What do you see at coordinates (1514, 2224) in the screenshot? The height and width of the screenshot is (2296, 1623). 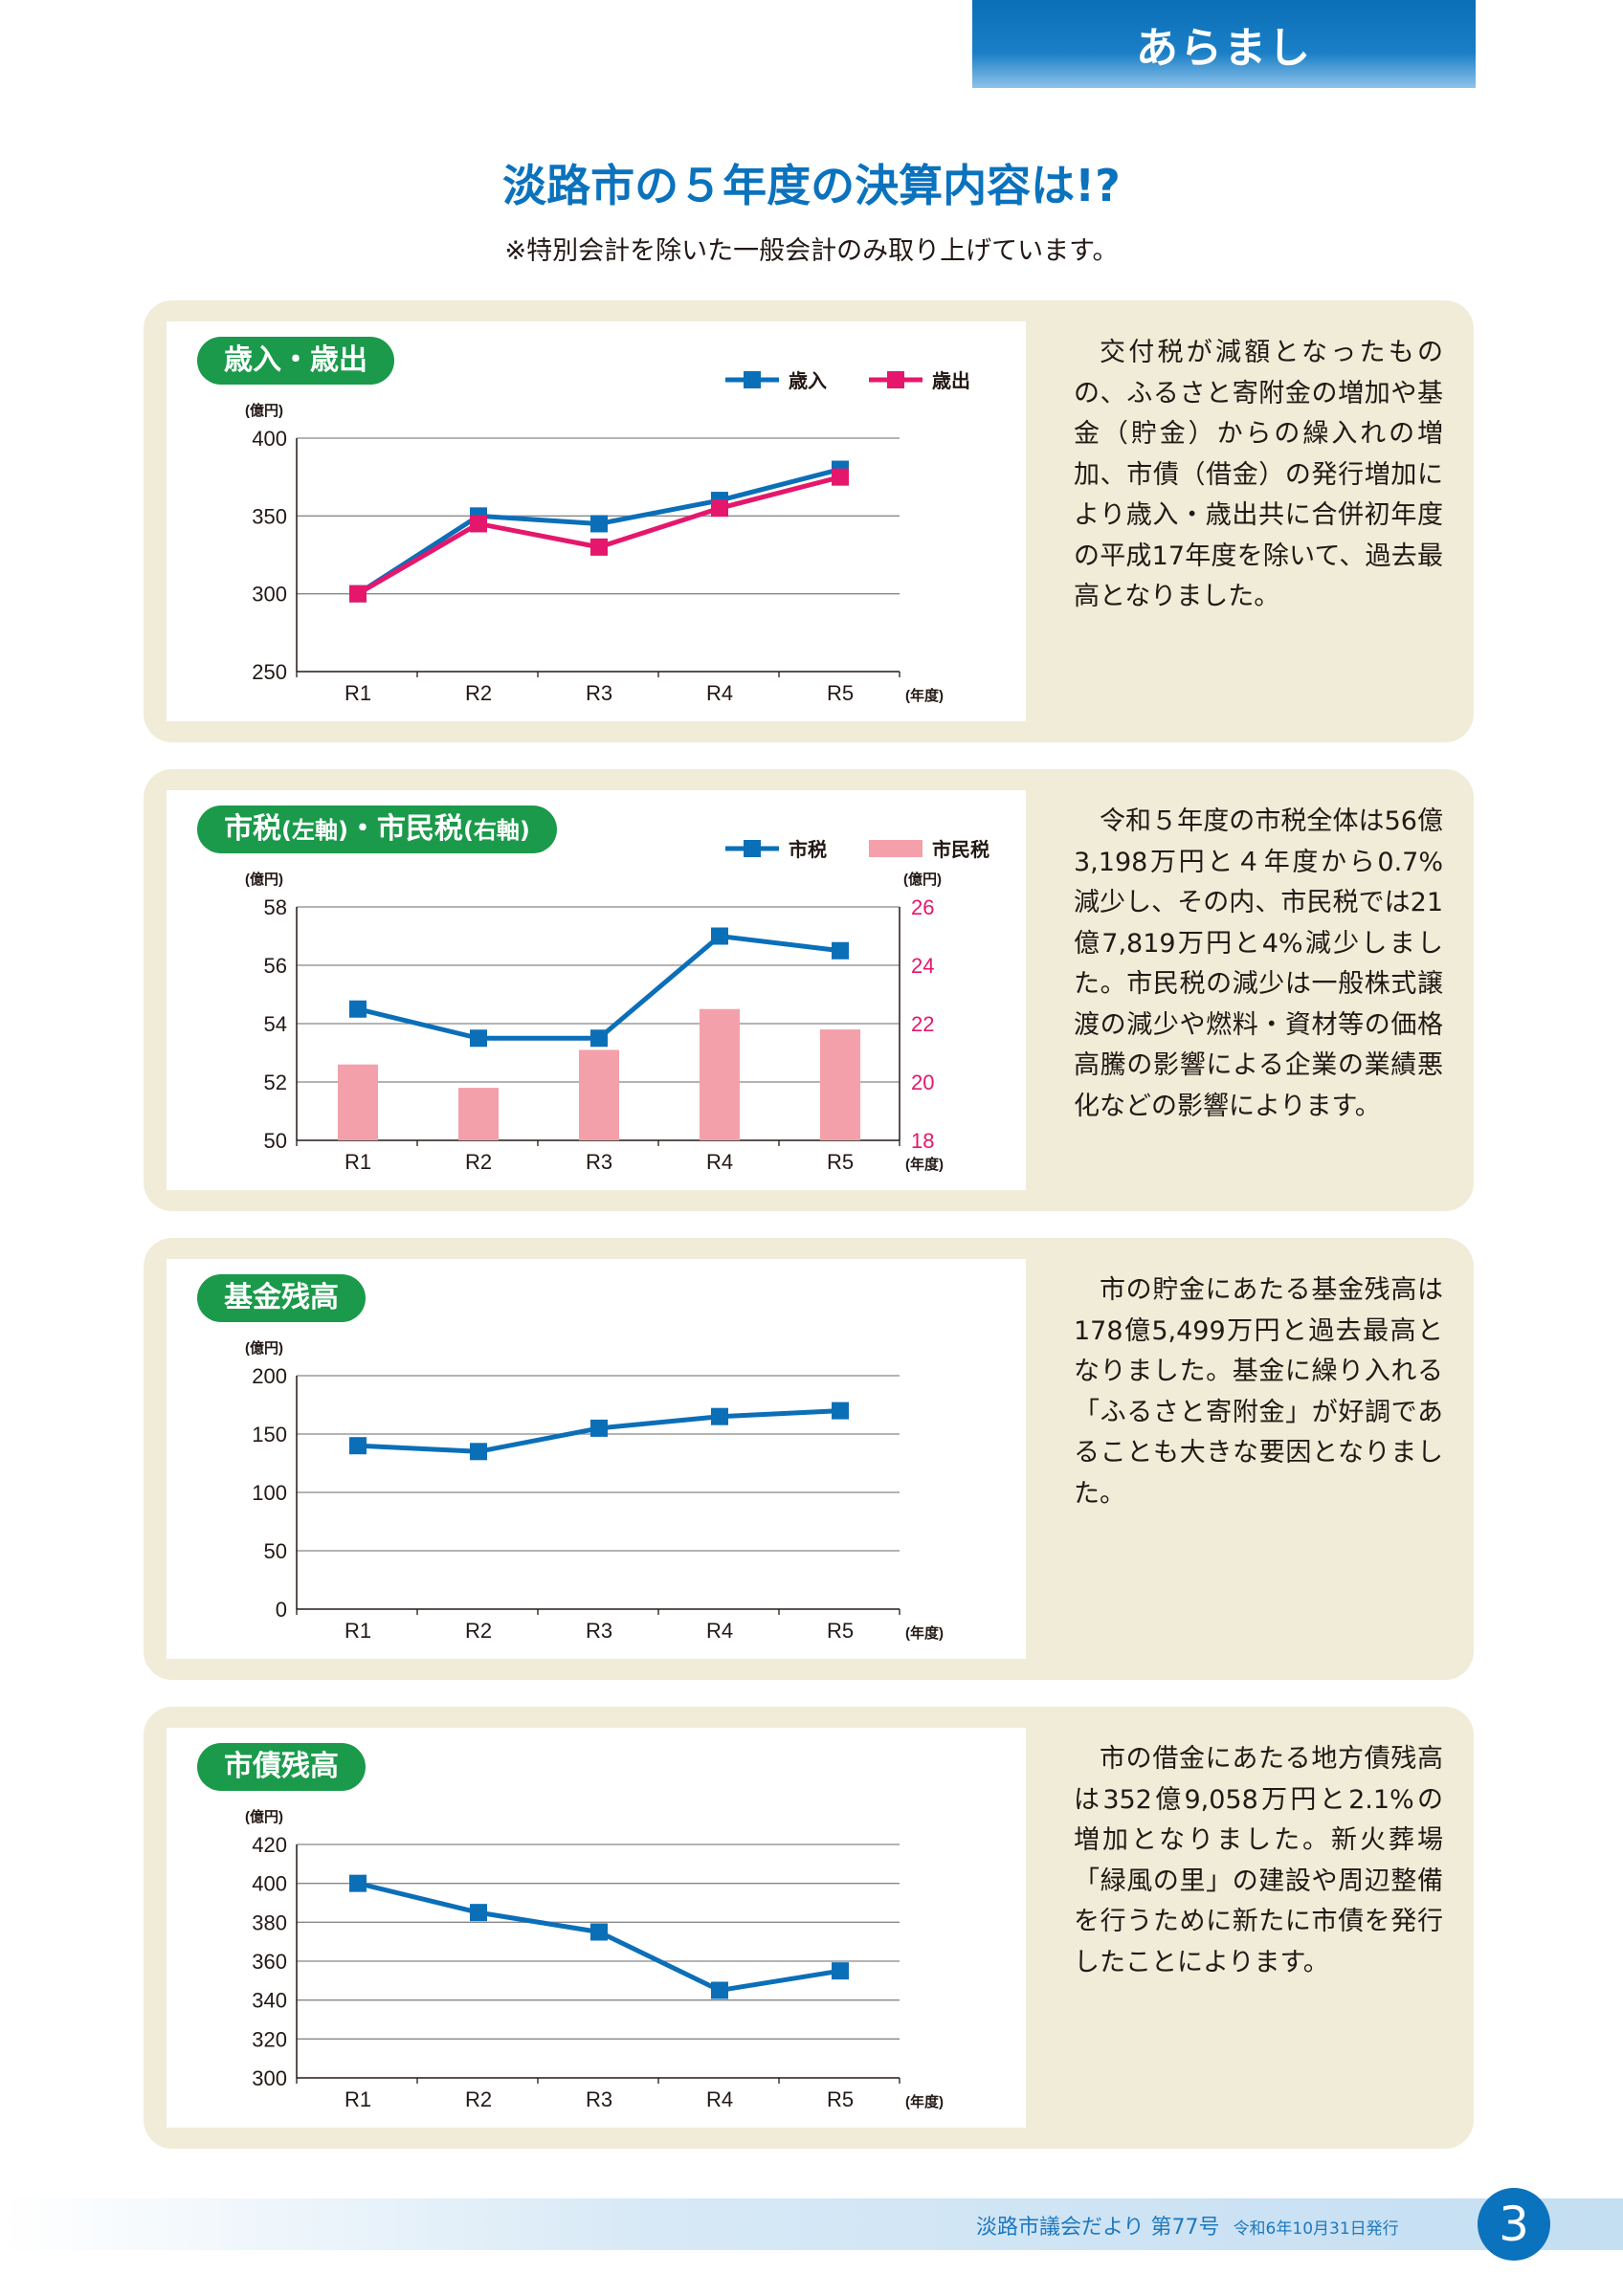 I see `page-number: 3` at bounding box center [1514, 2224].